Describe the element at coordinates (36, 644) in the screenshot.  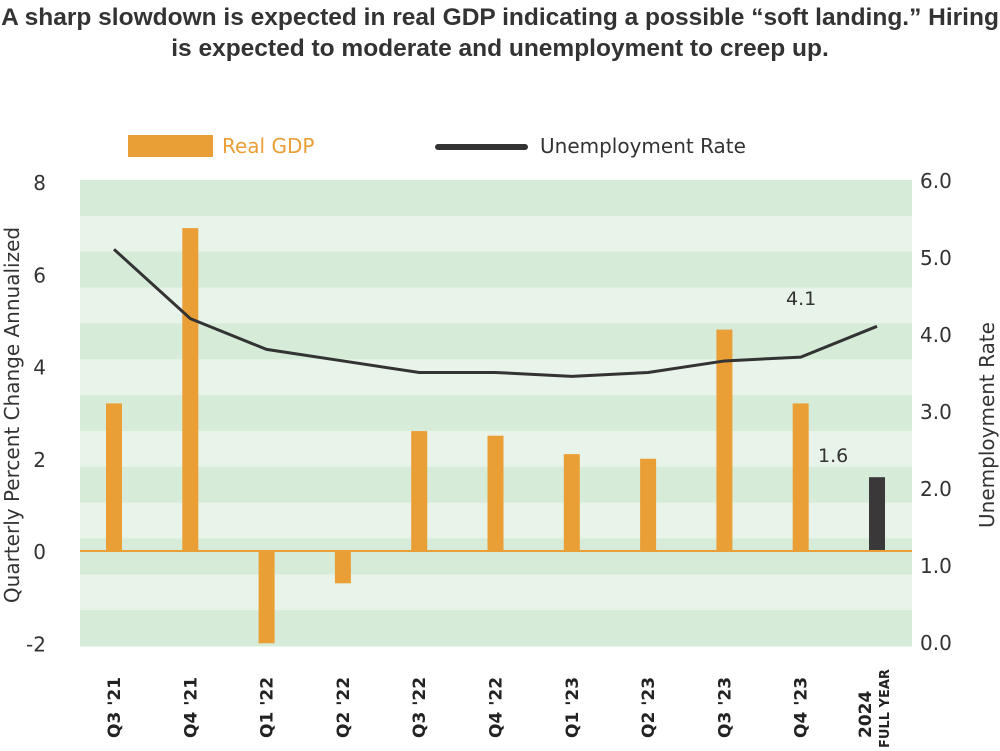
I see `y-tick-label: -2` at that location.